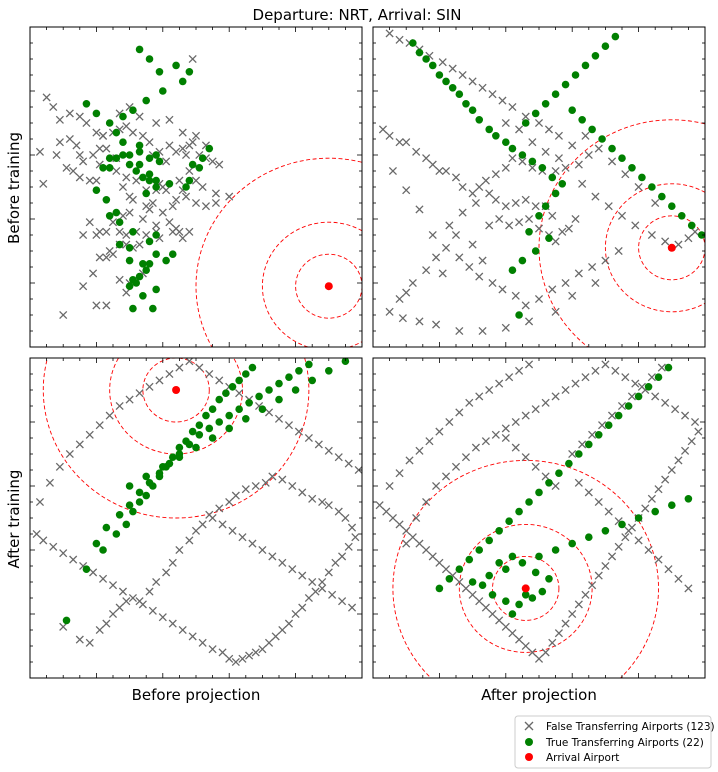  Describe the element at coordinates (357, 15) in the screenshot. I see `figure-title: Departure: NRT, Arrival: SIN` at that location.